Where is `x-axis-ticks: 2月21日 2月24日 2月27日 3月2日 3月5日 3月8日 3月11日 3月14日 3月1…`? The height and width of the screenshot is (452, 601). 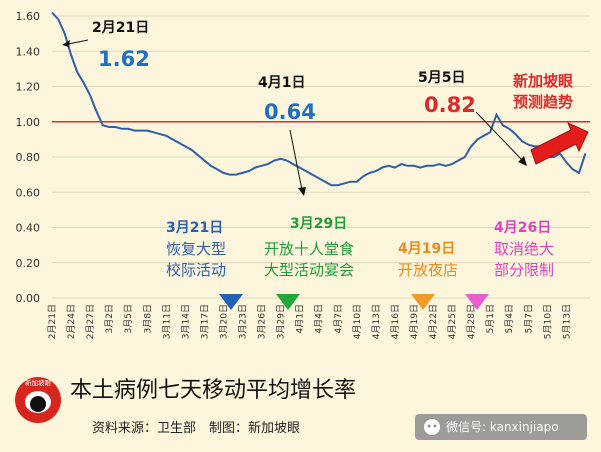
x-axis-ticks: 2月21日 2月24日 2月27日 3月2日 3月5日 3月8日 3月11日 3月14日 3月1… is located at coordinates (309, 321).